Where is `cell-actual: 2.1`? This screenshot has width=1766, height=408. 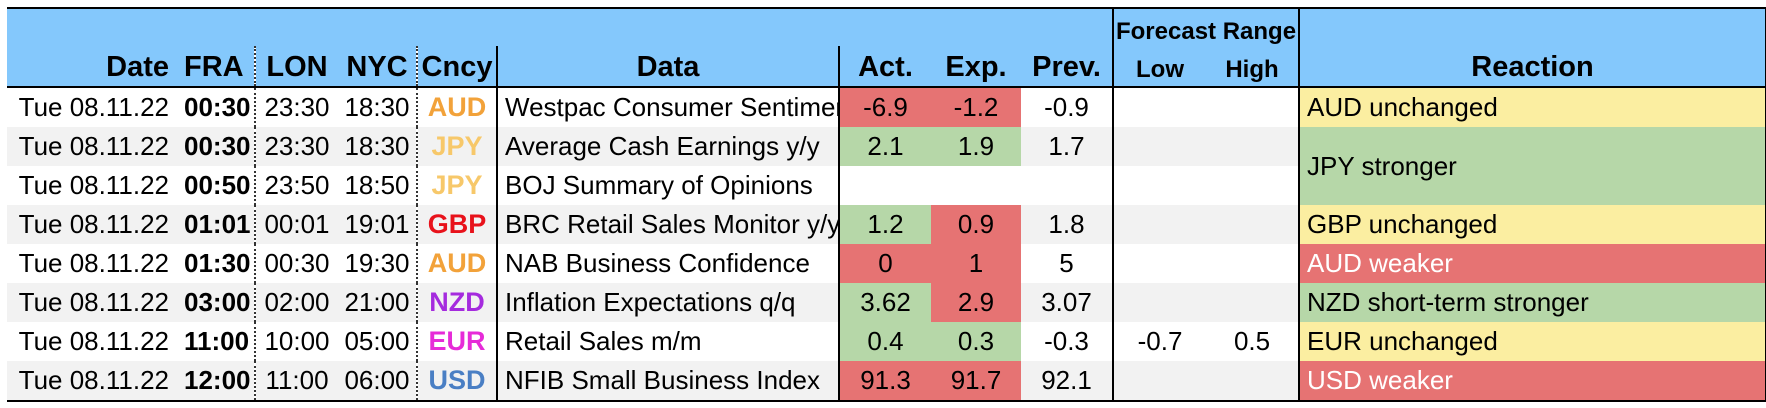
cell-actual: 2.1 is located at coordinates (884, 146).